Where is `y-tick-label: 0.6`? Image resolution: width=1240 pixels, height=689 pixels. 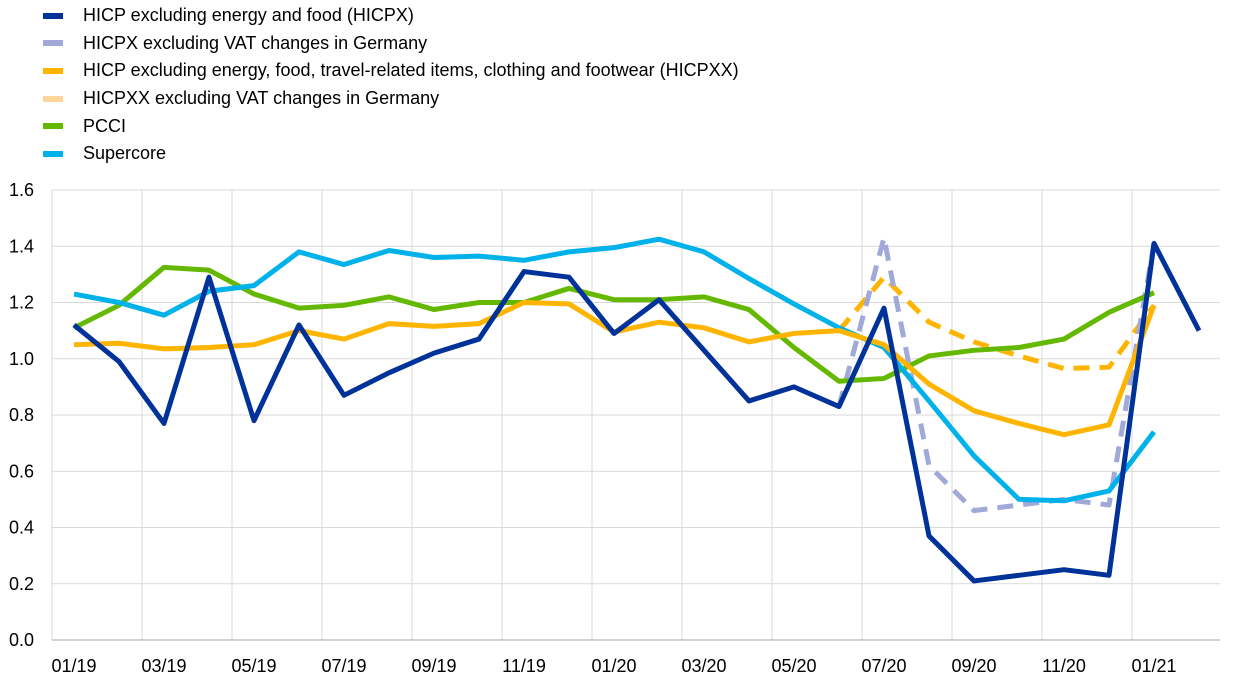
y-tick-label: 0.6 is located at coordinates (21, 471).